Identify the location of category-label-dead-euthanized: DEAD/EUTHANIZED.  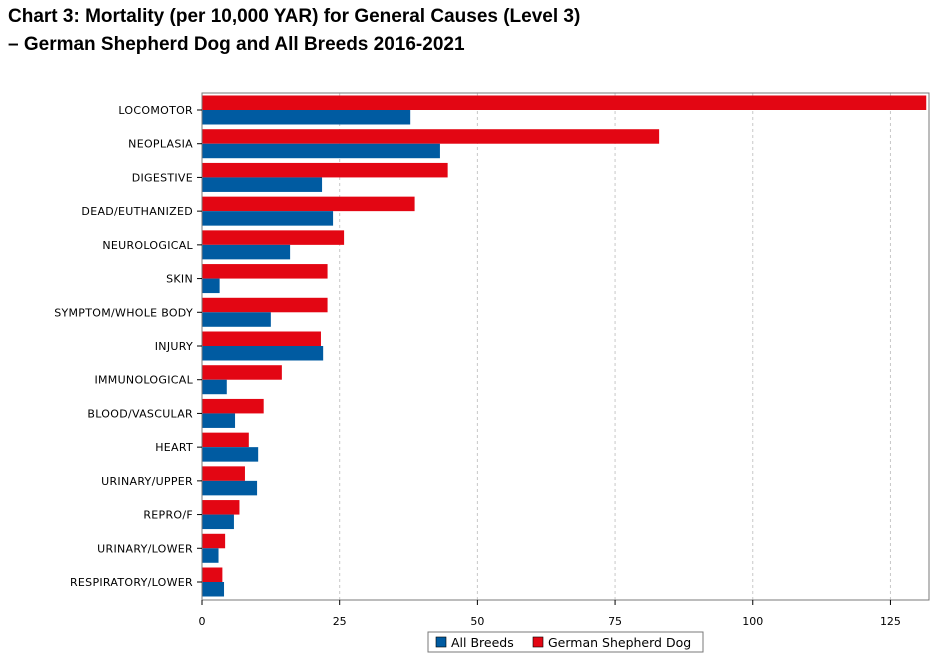
(137, 211).